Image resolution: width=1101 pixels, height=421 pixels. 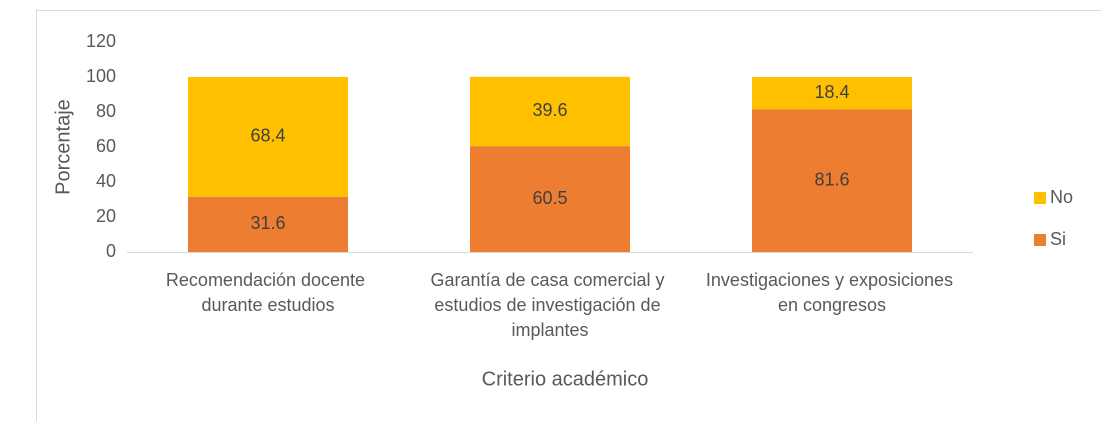 I want to click on y-tick-label: 100, so click(x=101, y=76).